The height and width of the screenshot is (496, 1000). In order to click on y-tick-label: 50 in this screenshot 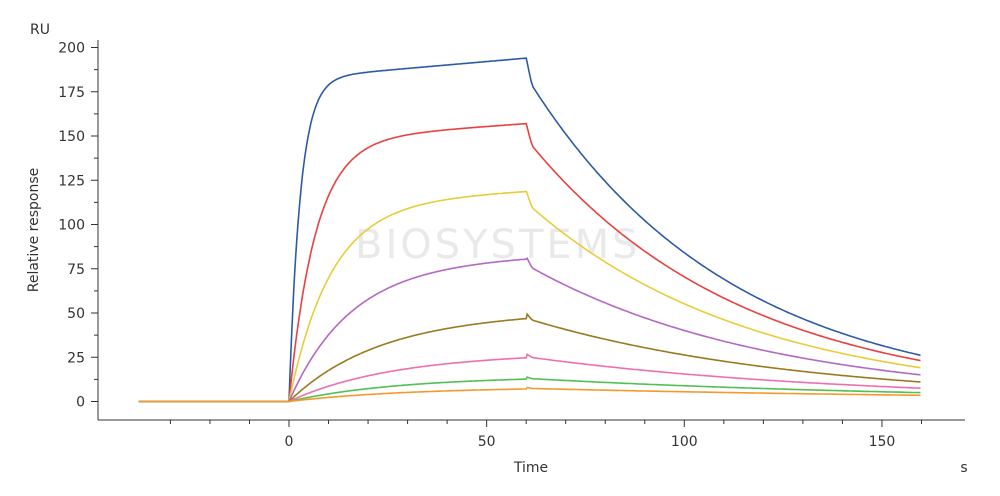, I will do `click(76, 314)`.